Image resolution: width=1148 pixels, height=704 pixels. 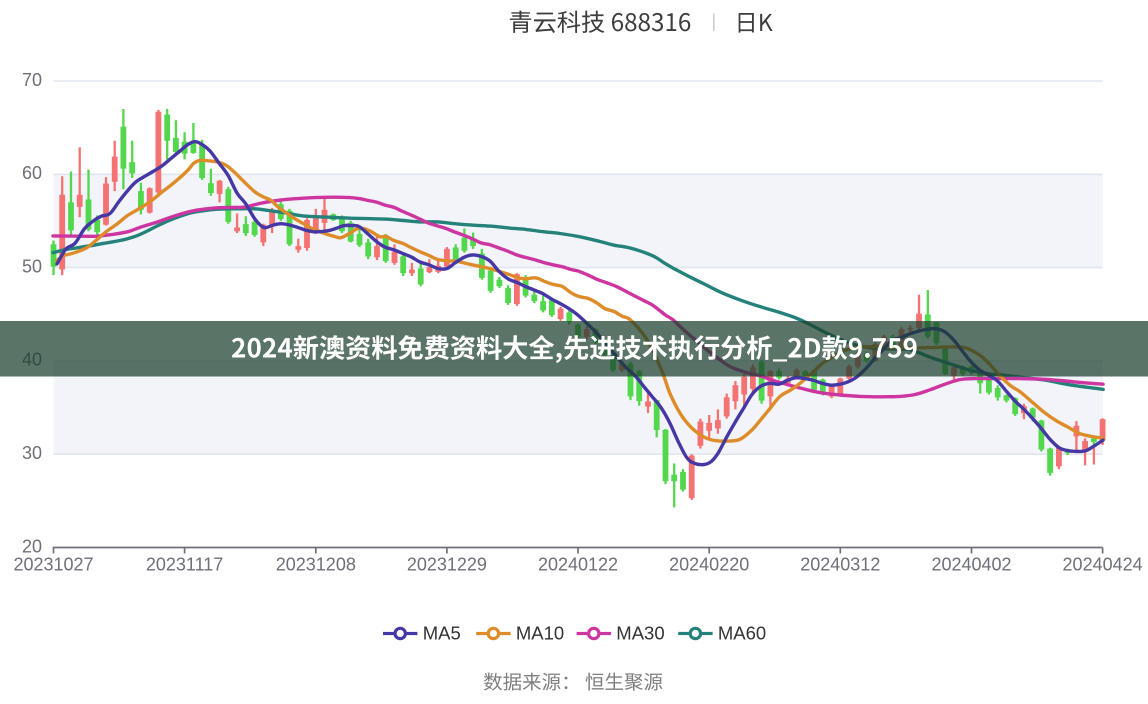 What do you see at coordinates (578, 565) in the screenshot?
I see `svg-text: 20240122` at bounding box center [578, 565].